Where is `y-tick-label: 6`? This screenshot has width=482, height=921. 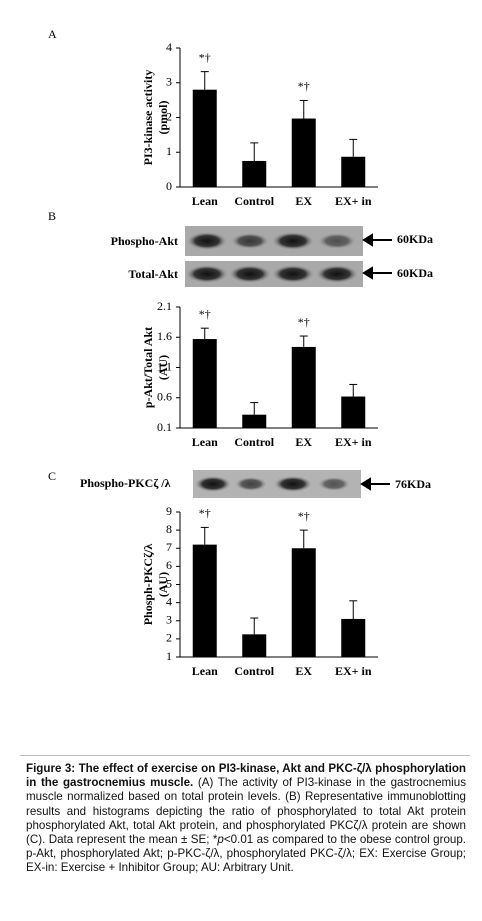 y-tick-label: 6 is located at coordinates (169, 565).